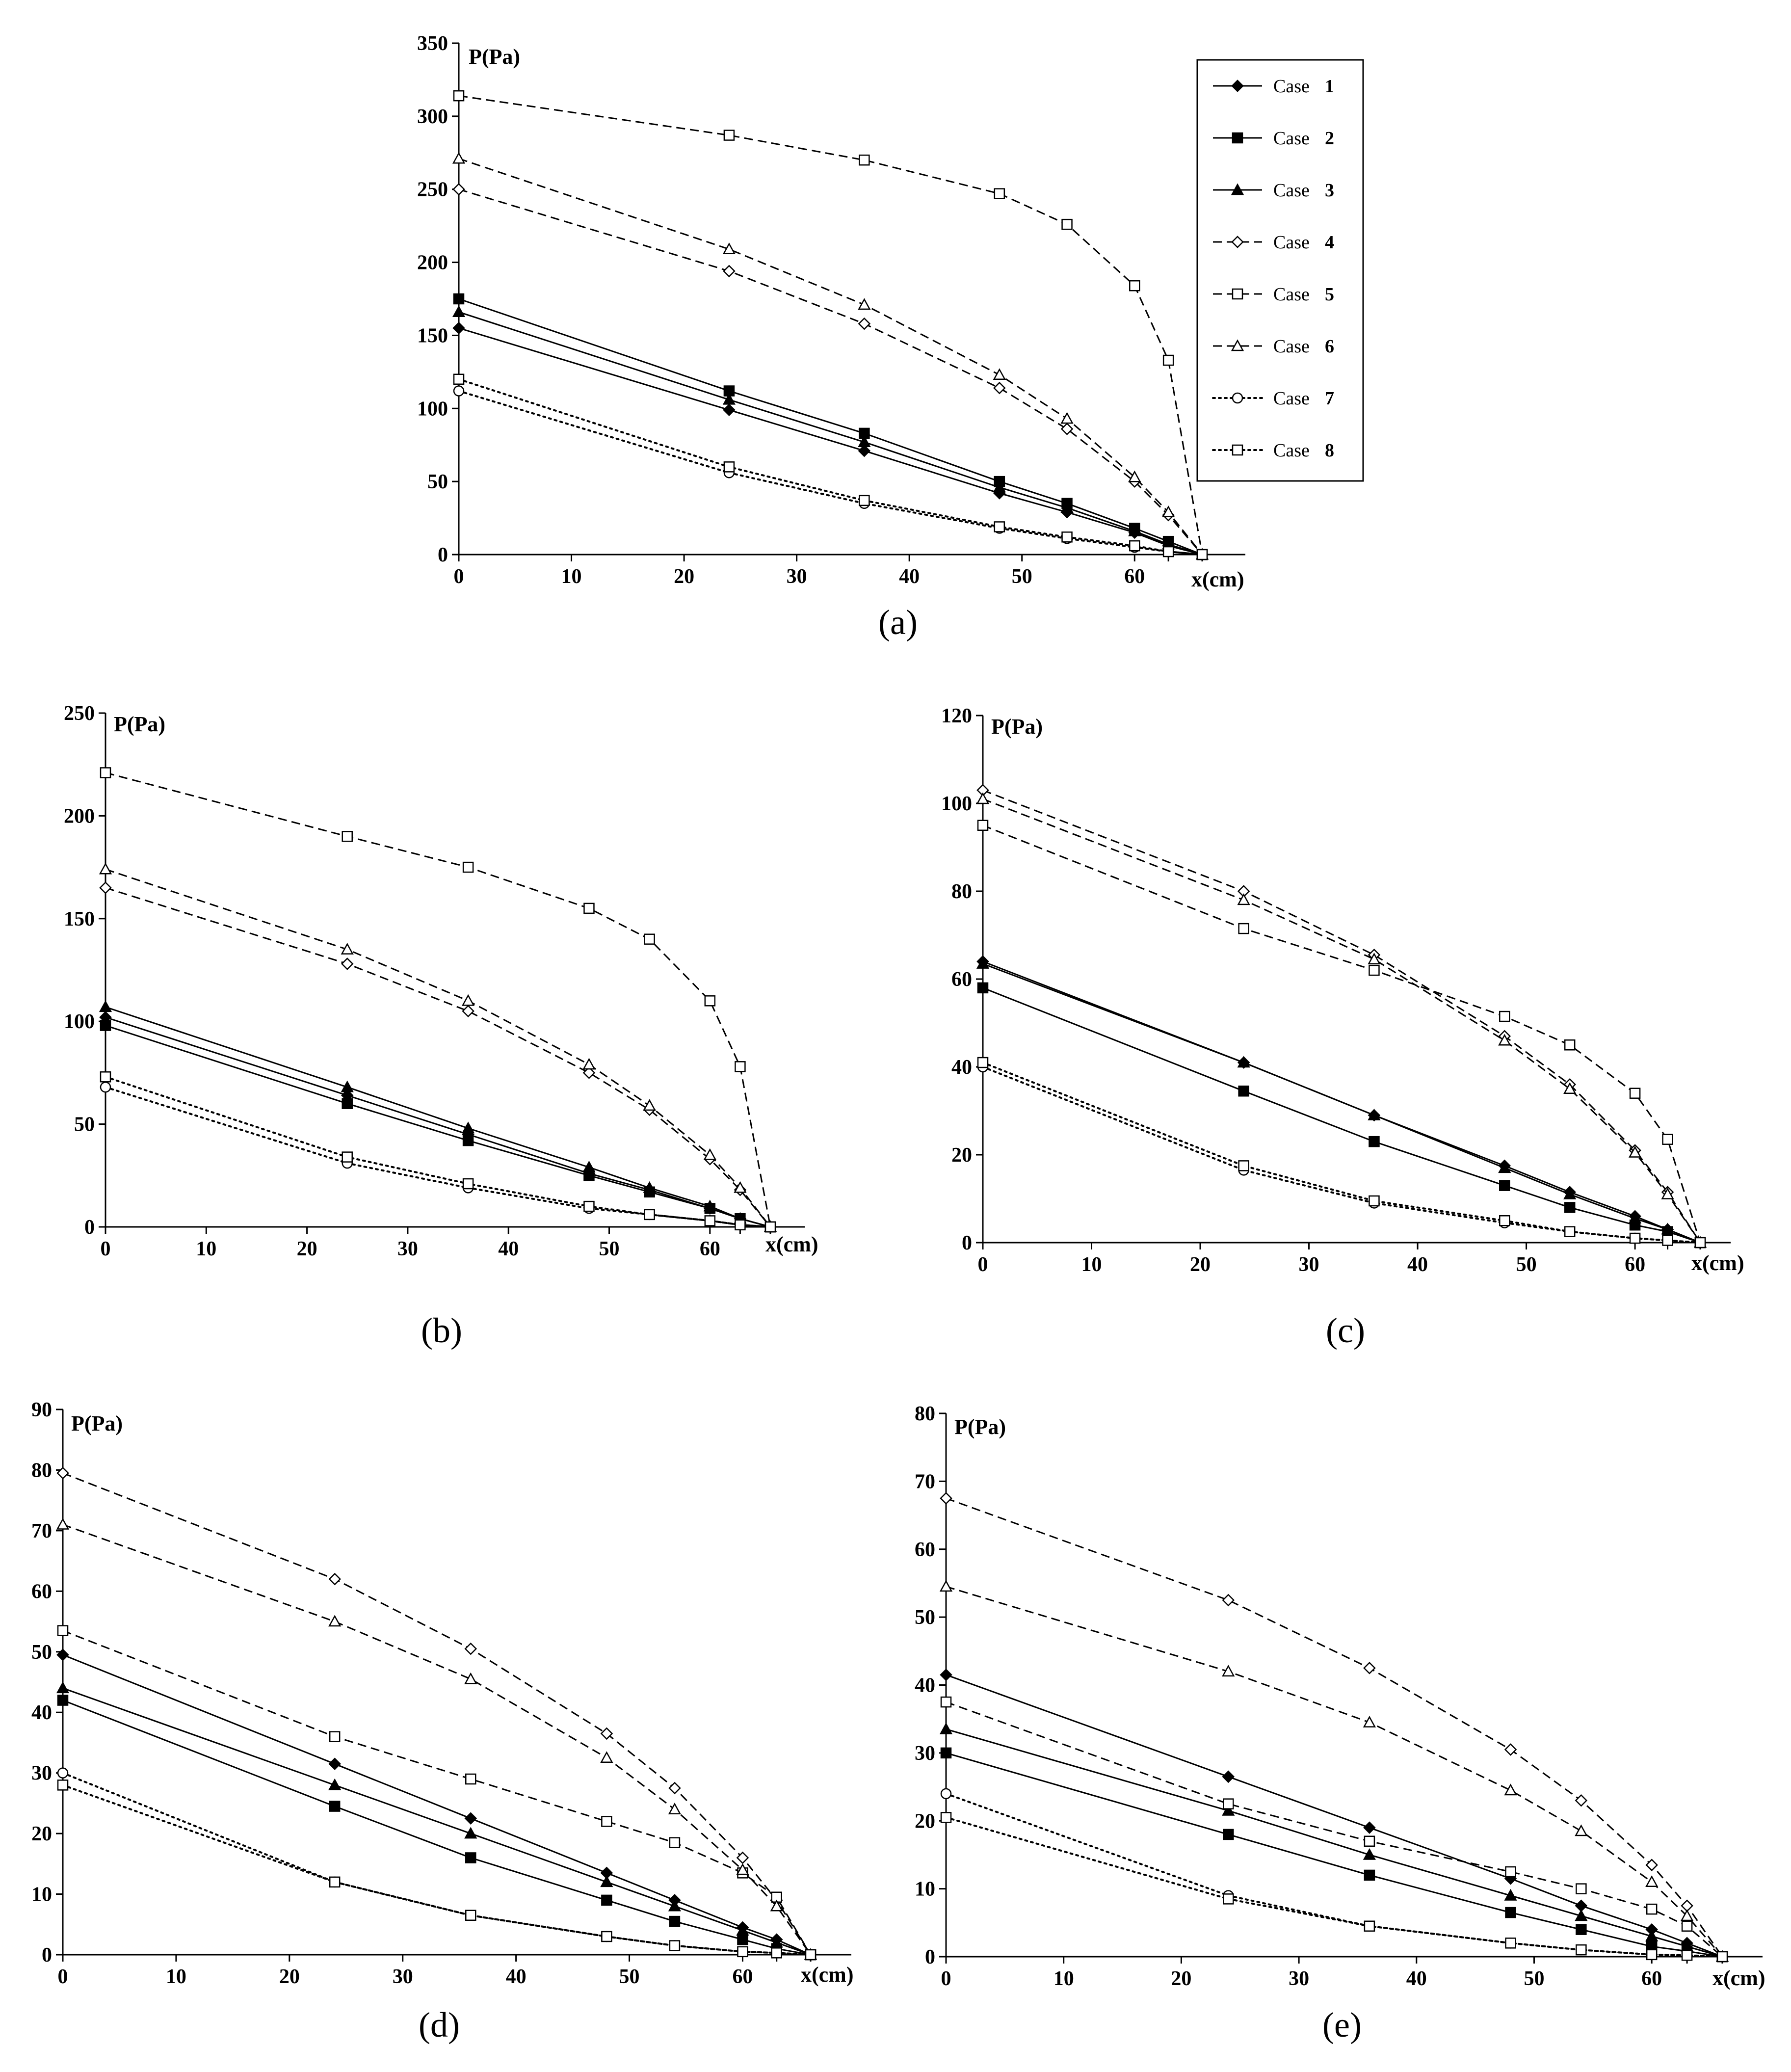 This screenshot has height=2072, width=1791. What do you see at coordinates (433, 409) in the screenshot?
I see `y-tick-label: 100` at bounding box center [433, 409].